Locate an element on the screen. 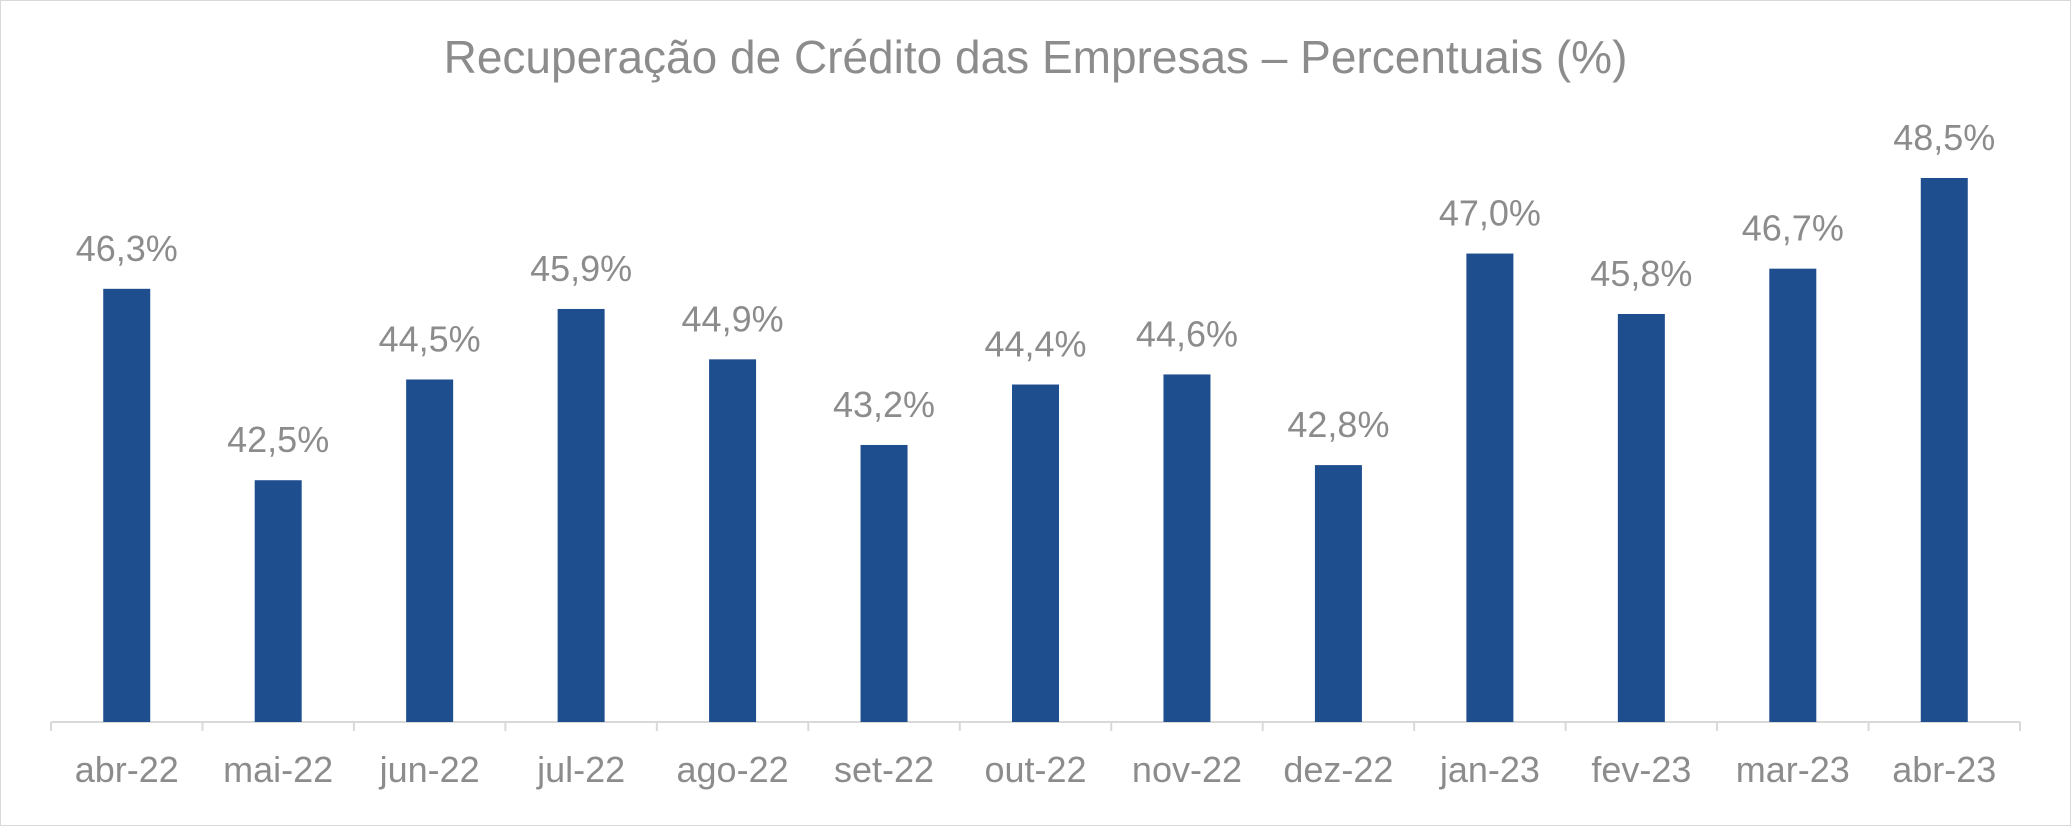  bar-value-label: 45,9% is located at coordinates (581, 268).